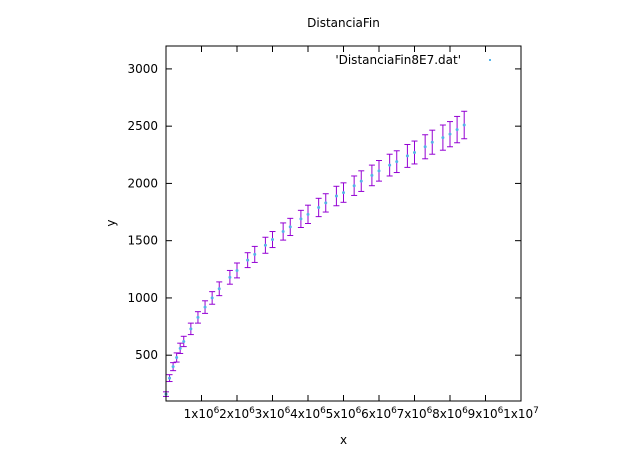 This screenshot has height=453, width=640. I want to click on x-tick-label: 3x10⁶, so click(273, 413).